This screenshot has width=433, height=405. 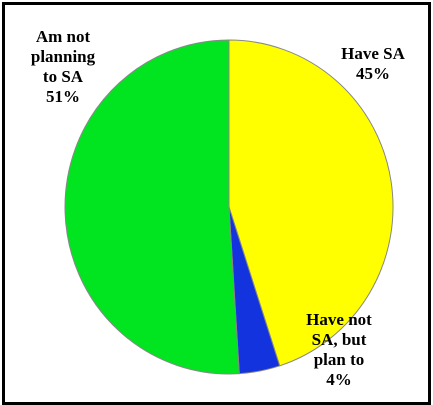 What do you see at coordinates (63, 66) in the screenshot?
I see `slice-label-not-planning: Am not planning to SA 51%` at bounding box center [63, 66].